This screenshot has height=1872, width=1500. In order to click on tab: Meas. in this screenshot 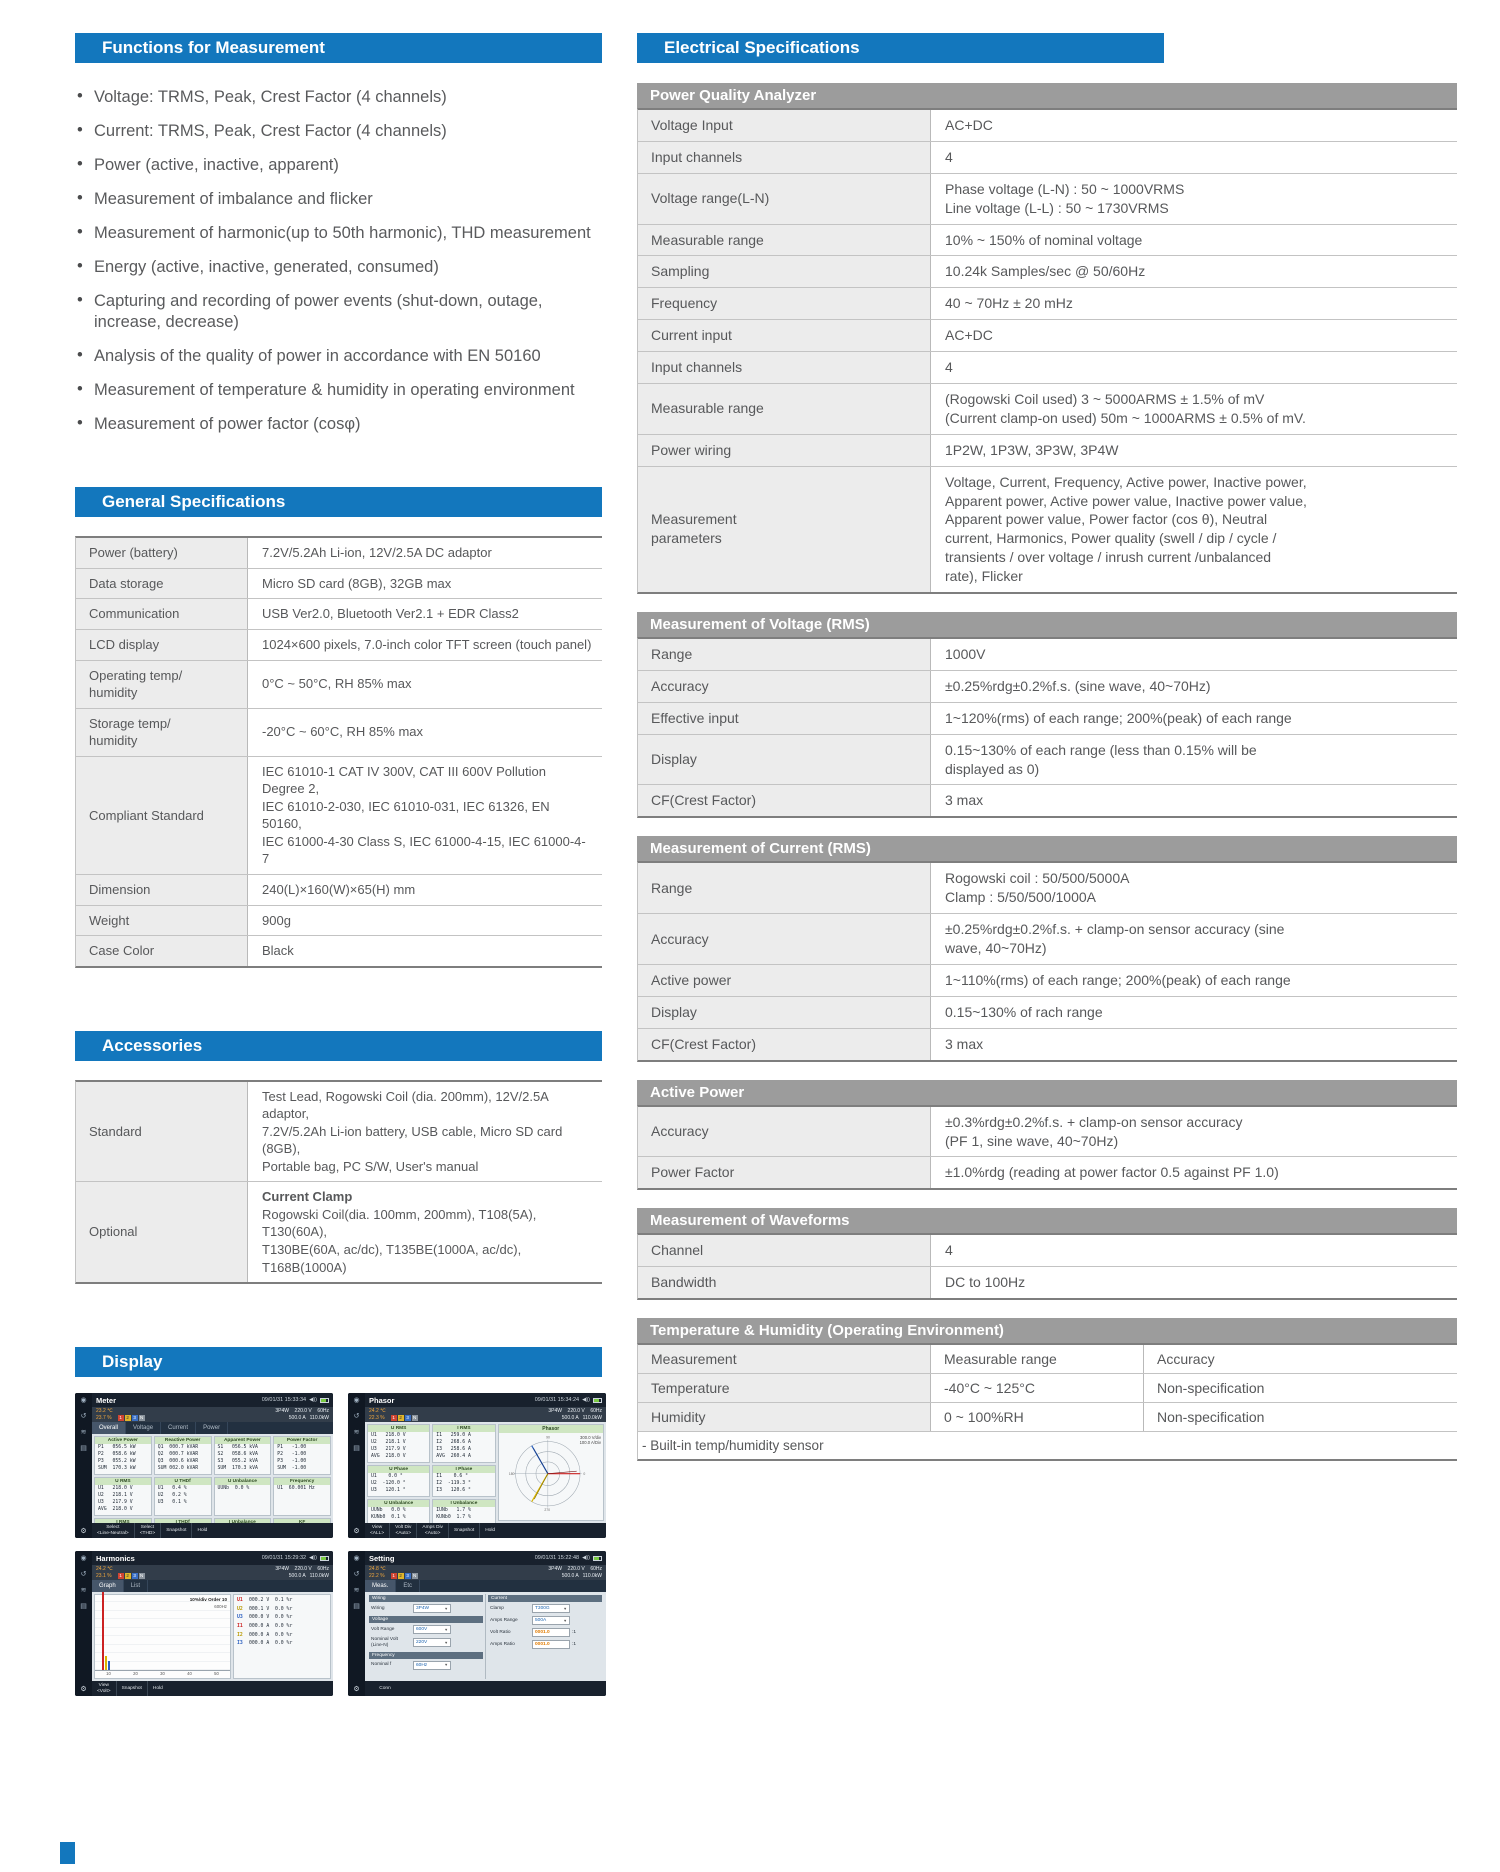, I will do `click(381, 1586)`.